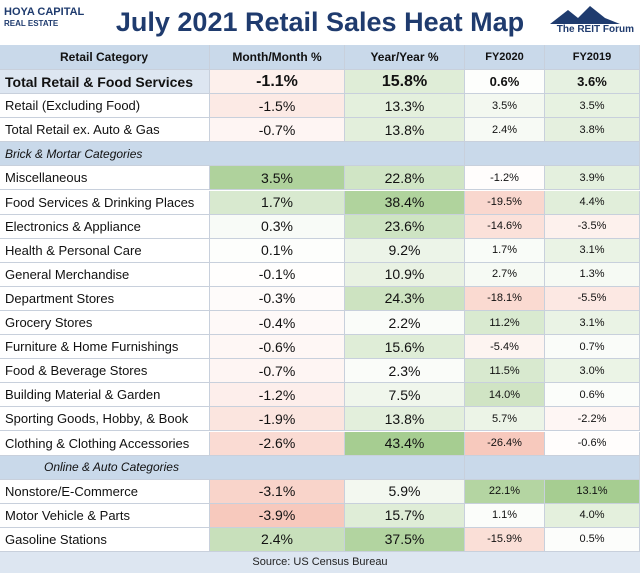 The width and height of the screenshot is (640, 573). Describe the element at coordinates (505, 515) in the screenshot. I see `value-cell: 1.1%` at that location.